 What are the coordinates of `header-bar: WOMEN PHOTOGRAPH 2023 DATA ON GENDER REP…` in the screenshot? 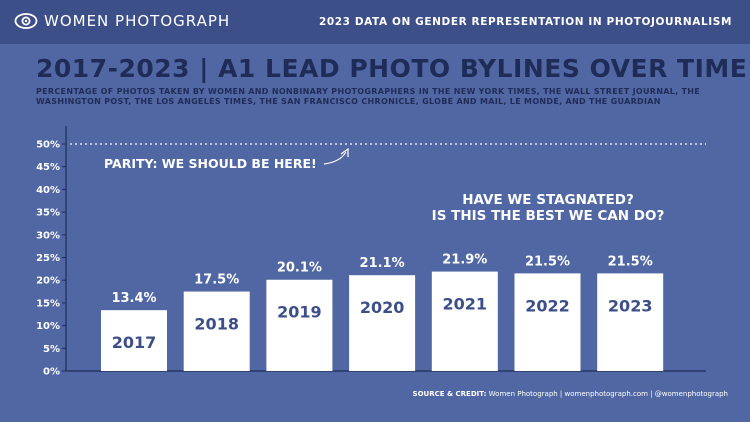 It's located at (375, 22).